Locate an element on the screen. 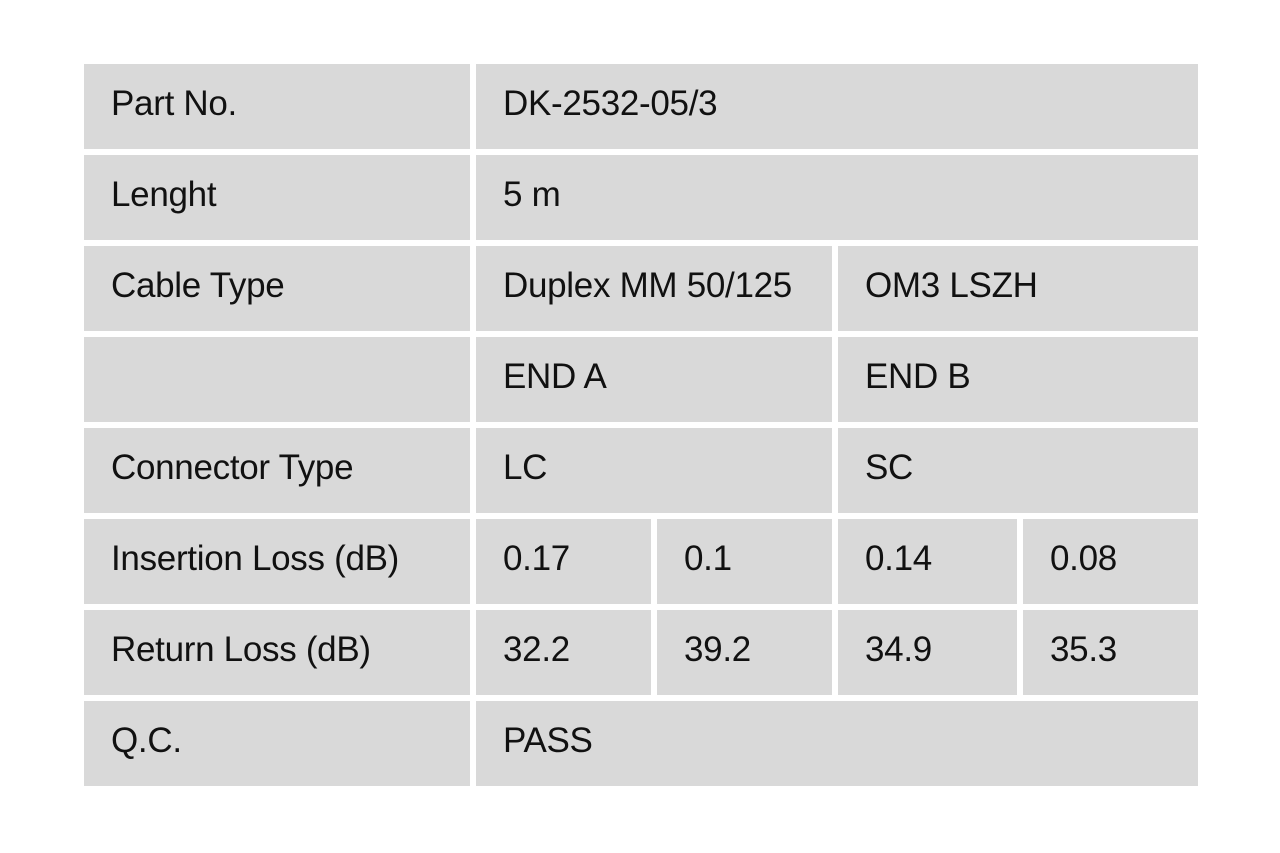  end-a-header: END A is located at coordinates (654, 379).